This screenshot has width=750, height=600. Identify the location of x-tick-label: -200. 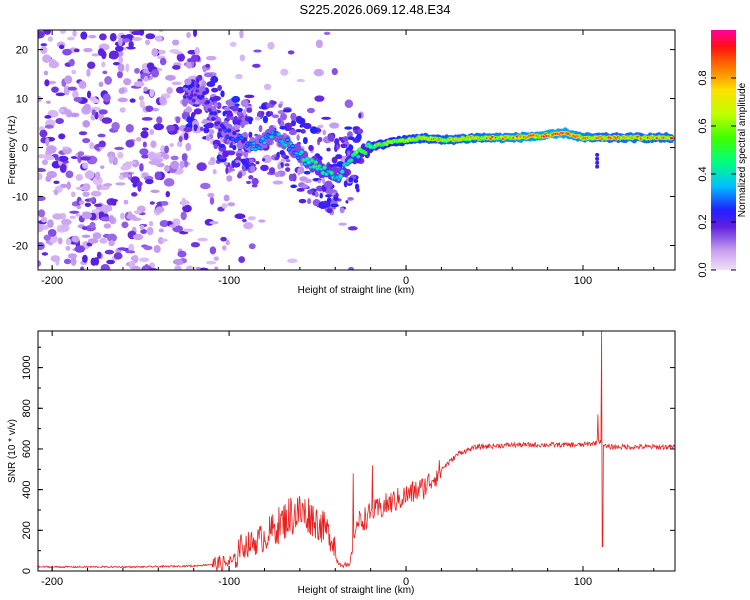
(52, 582).